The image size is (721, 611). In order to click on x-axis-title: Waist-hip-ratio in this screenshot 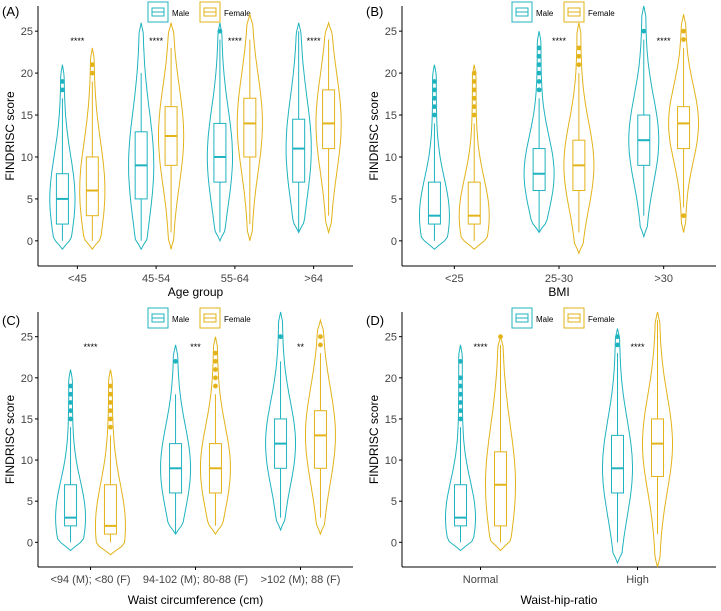, I will do `click(559, 600)`.